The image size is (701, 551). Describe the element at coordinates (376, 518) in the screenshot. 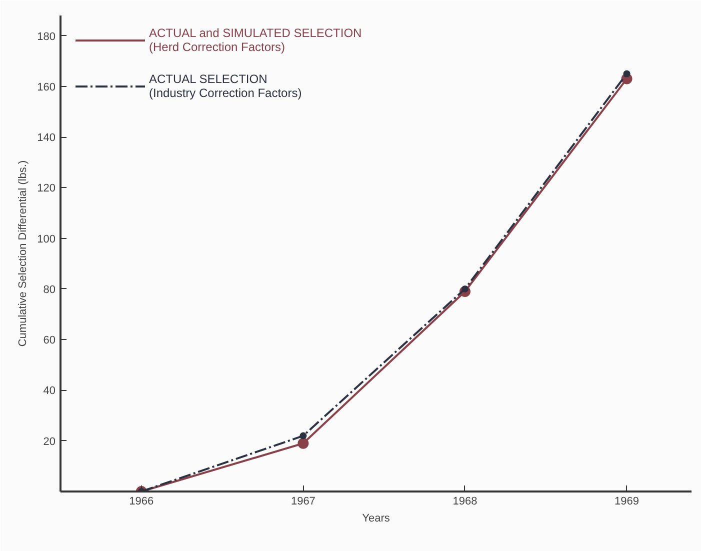

I see `x-axis-title: Years` at that location.